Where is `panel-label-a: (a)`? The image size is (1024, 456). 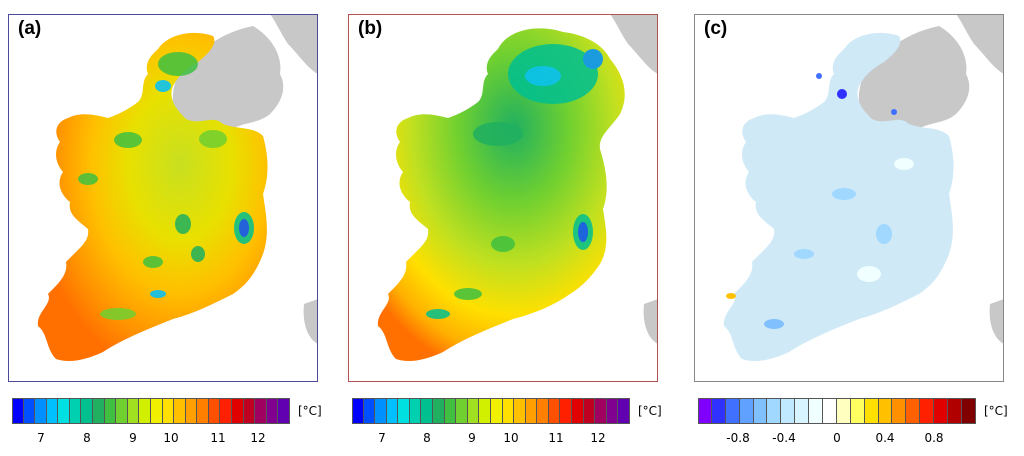 panel-label-a: (a) is located at coordinates (30, 28).